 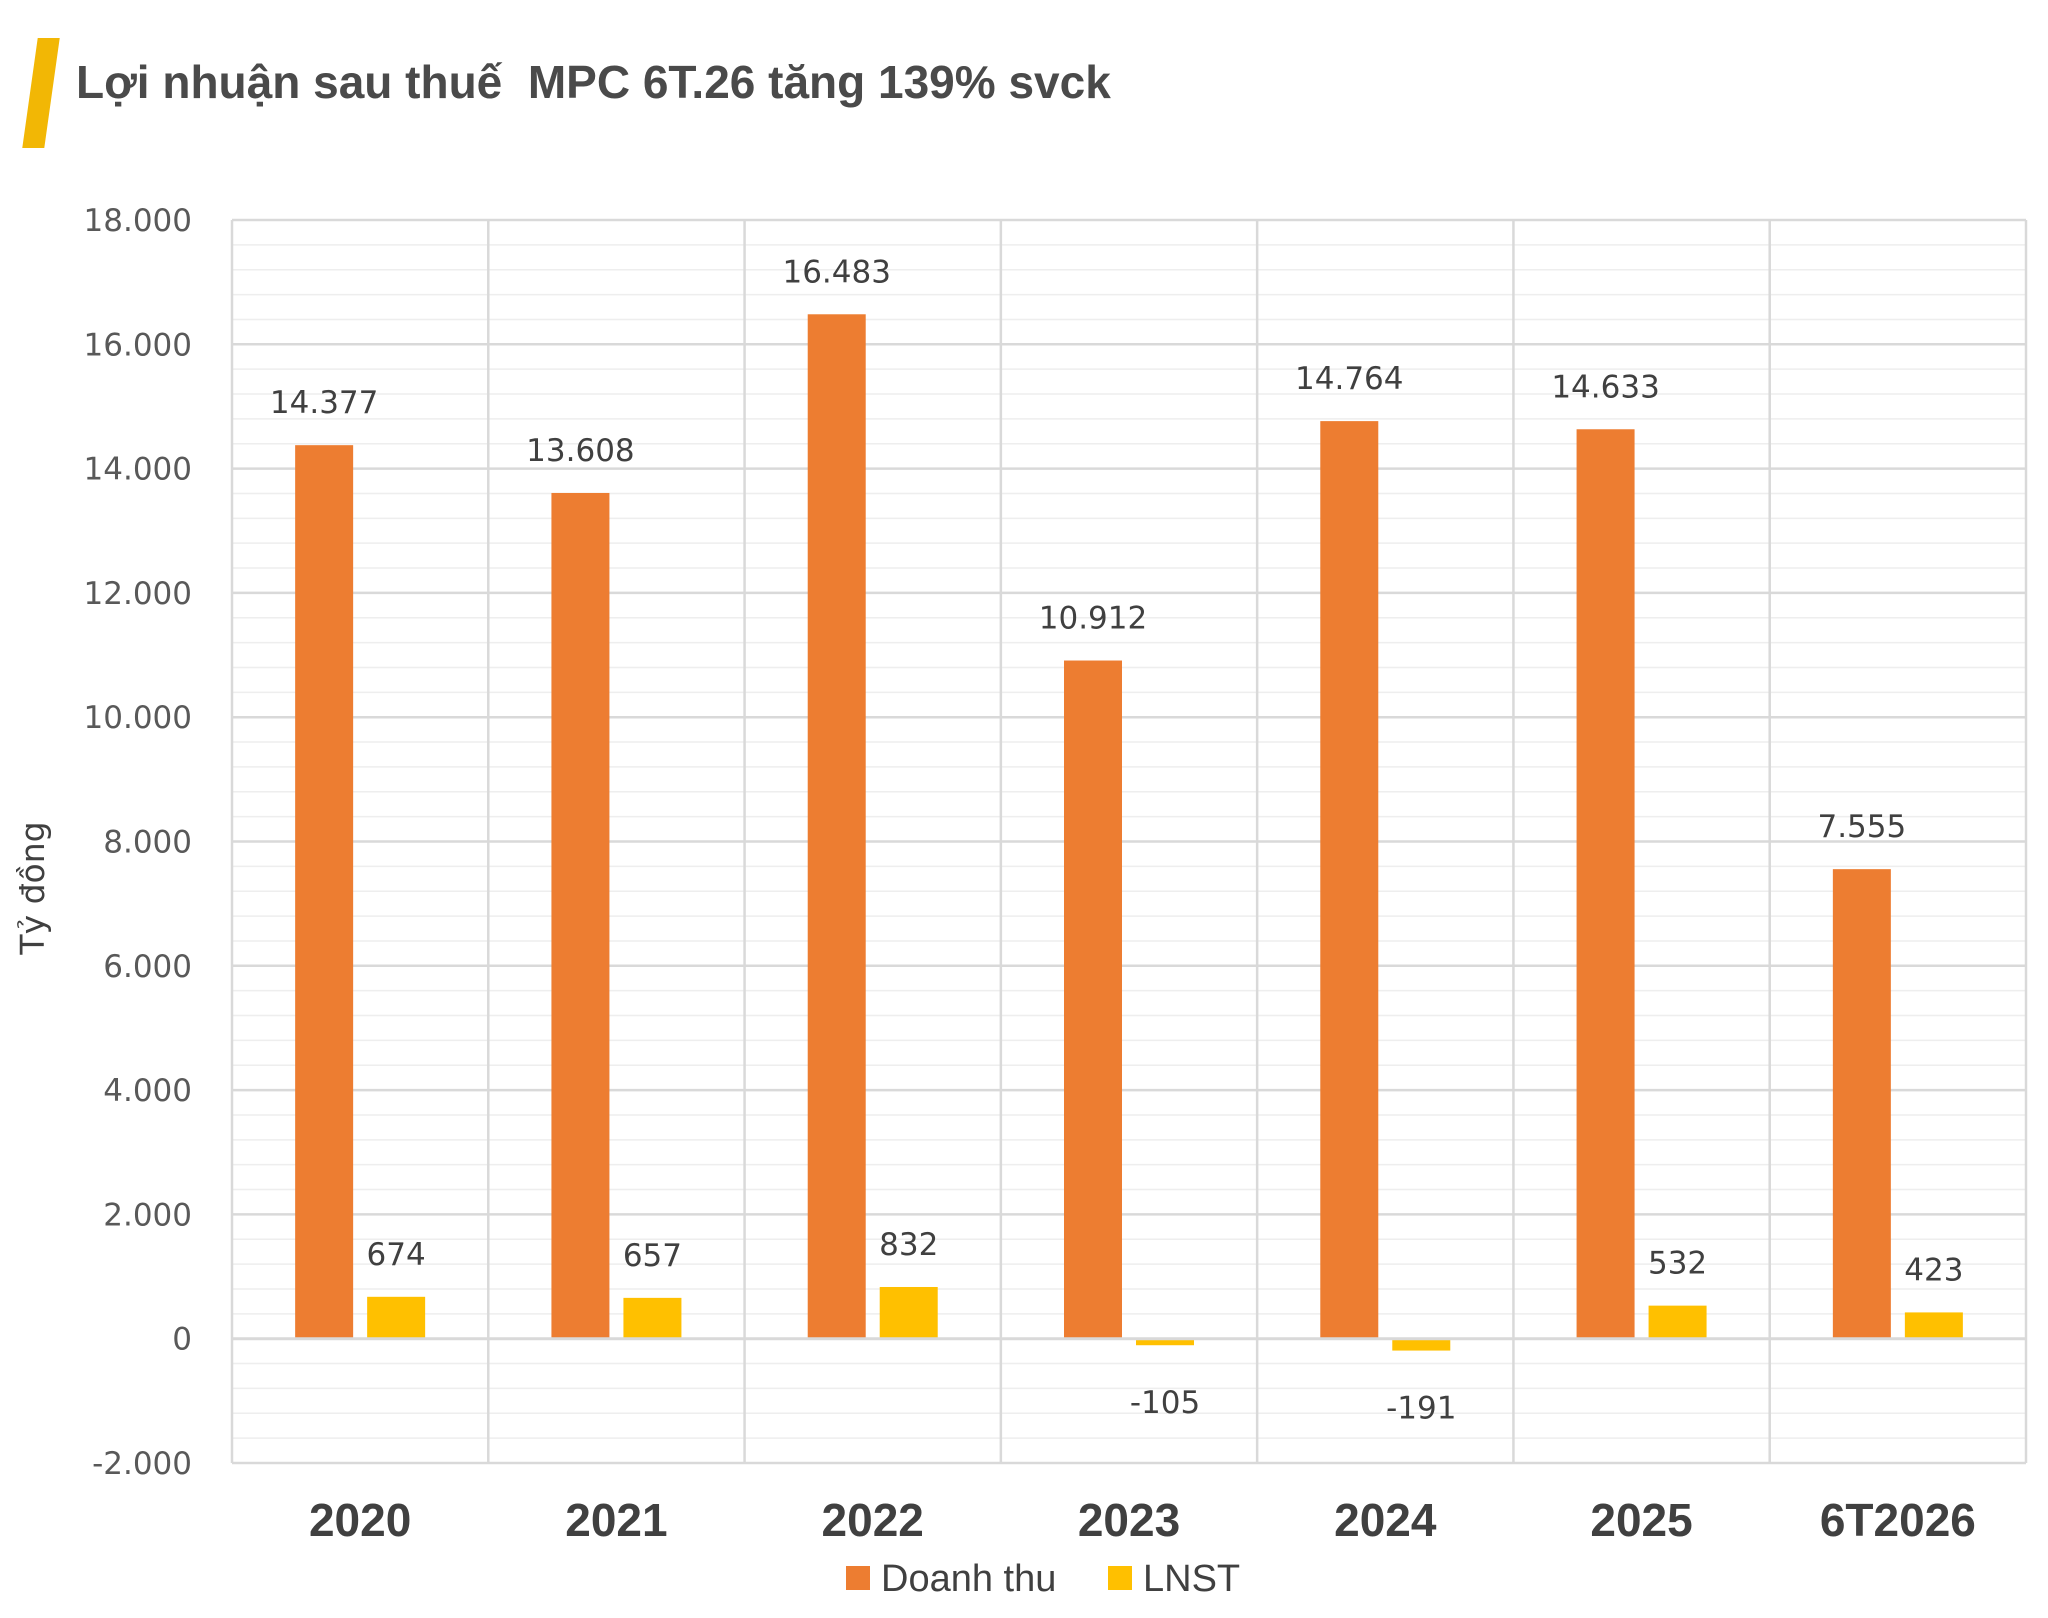 I want to click on legend-swatch-doanh-thu, so click(x=858, y=1578).